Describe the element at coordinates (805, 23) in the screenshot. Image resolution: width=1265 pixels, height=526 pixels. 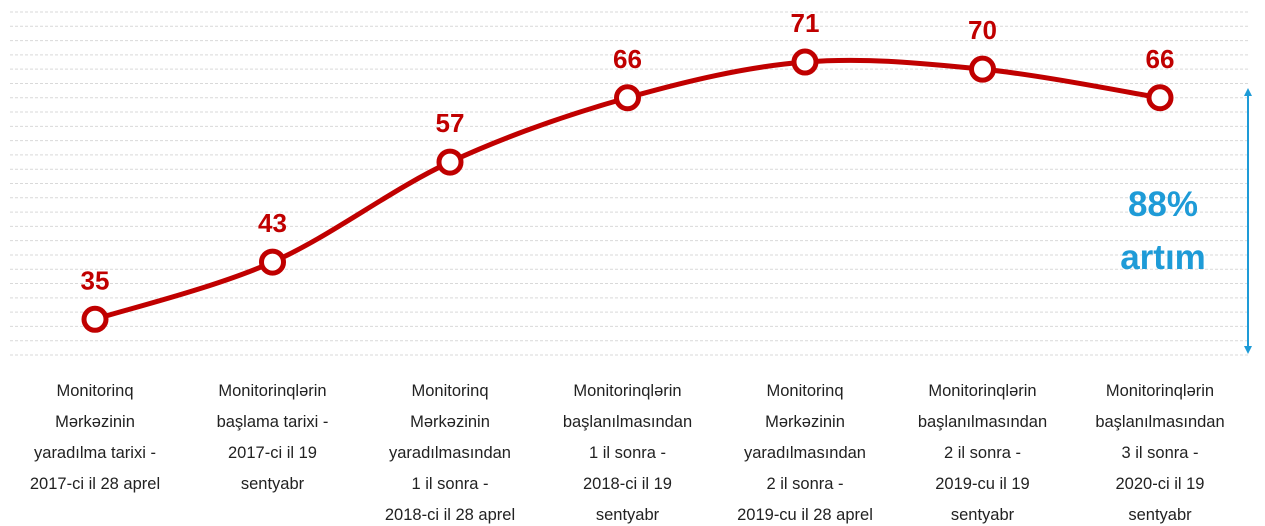
I see `value-label: 71` at that location.